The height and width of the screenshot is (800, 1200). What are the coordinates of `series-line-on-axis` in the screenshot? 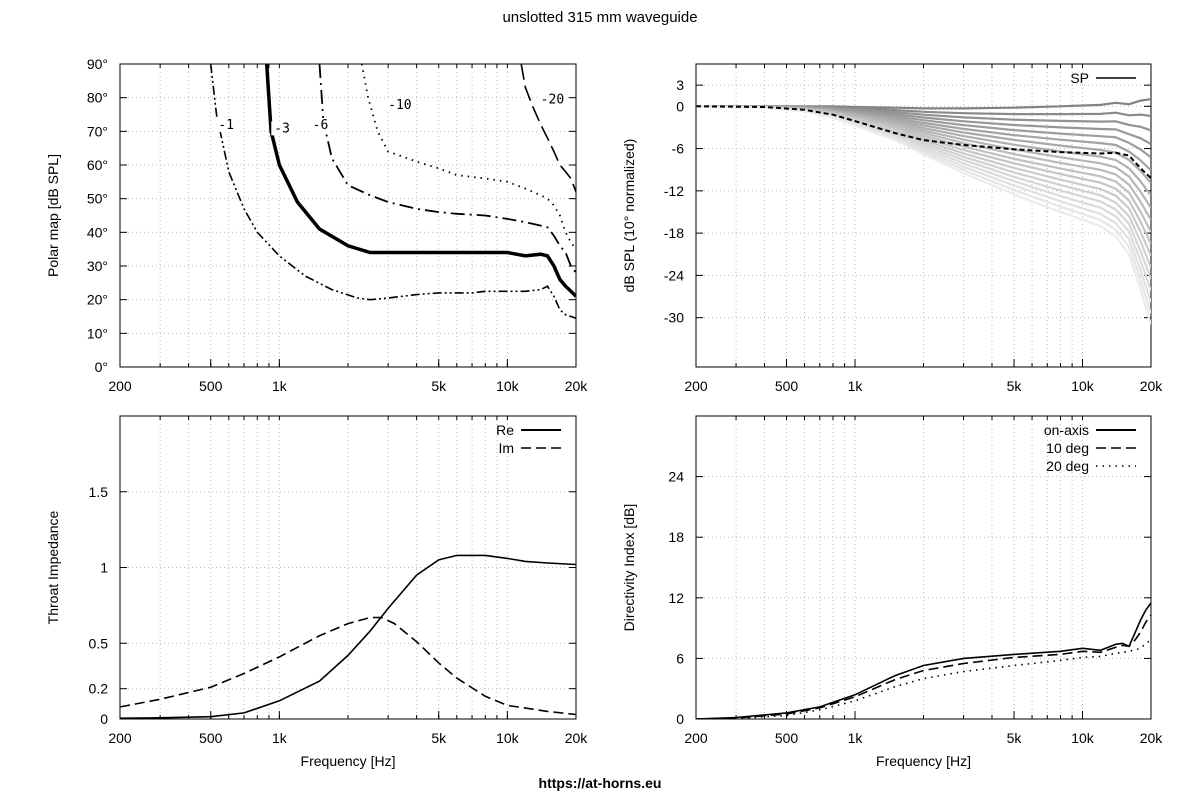 It's located at (923, 660).